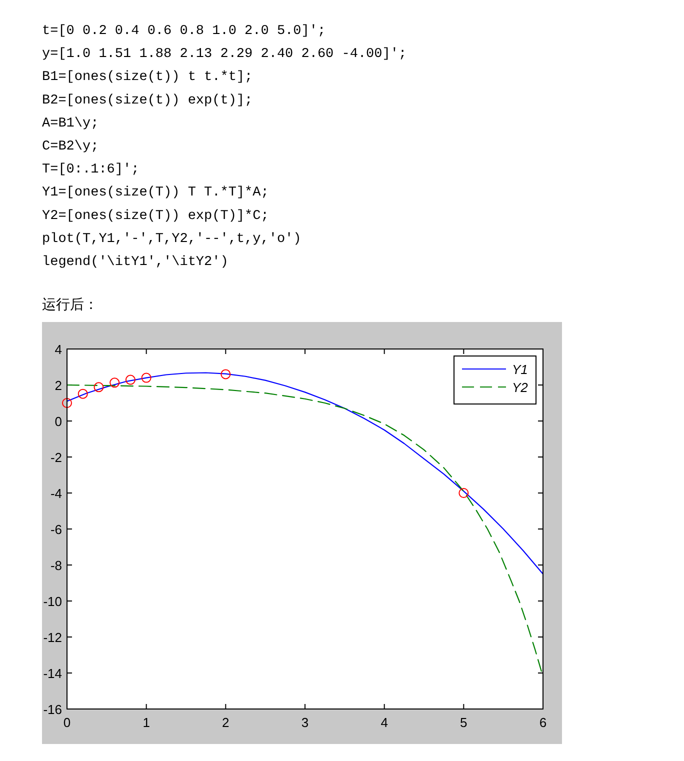 This screenshot has width=684, height=761. I want to click on y-tick-label: -10, so click(52, 601).